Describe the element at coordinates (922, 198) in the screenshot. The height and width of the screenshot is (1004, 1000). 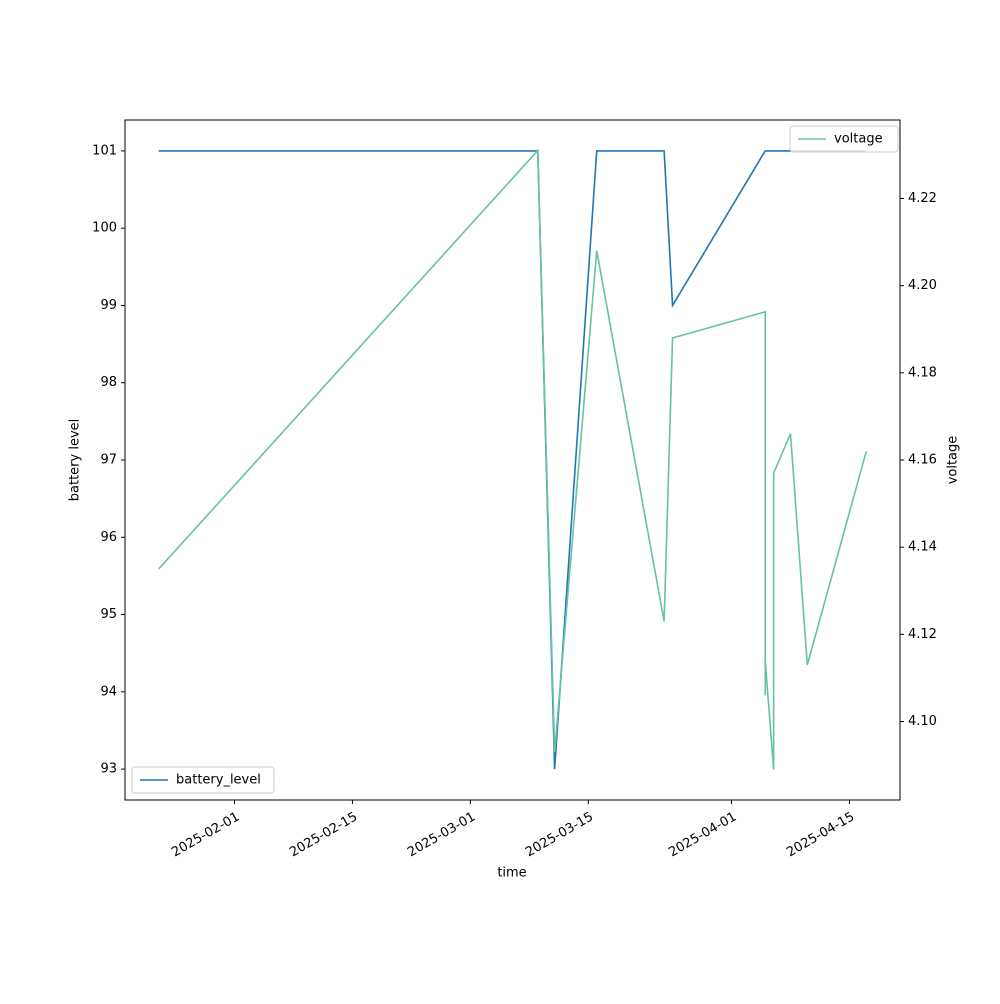
I see `y2-tick-label: 4.22` at that location.